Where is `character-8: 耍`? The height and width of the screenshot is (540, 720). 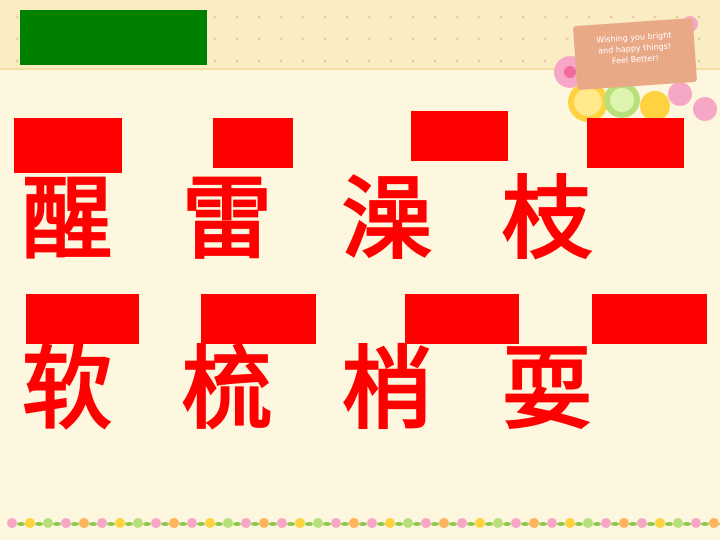
character-8: 耍 is located at coordinates (547, 389).